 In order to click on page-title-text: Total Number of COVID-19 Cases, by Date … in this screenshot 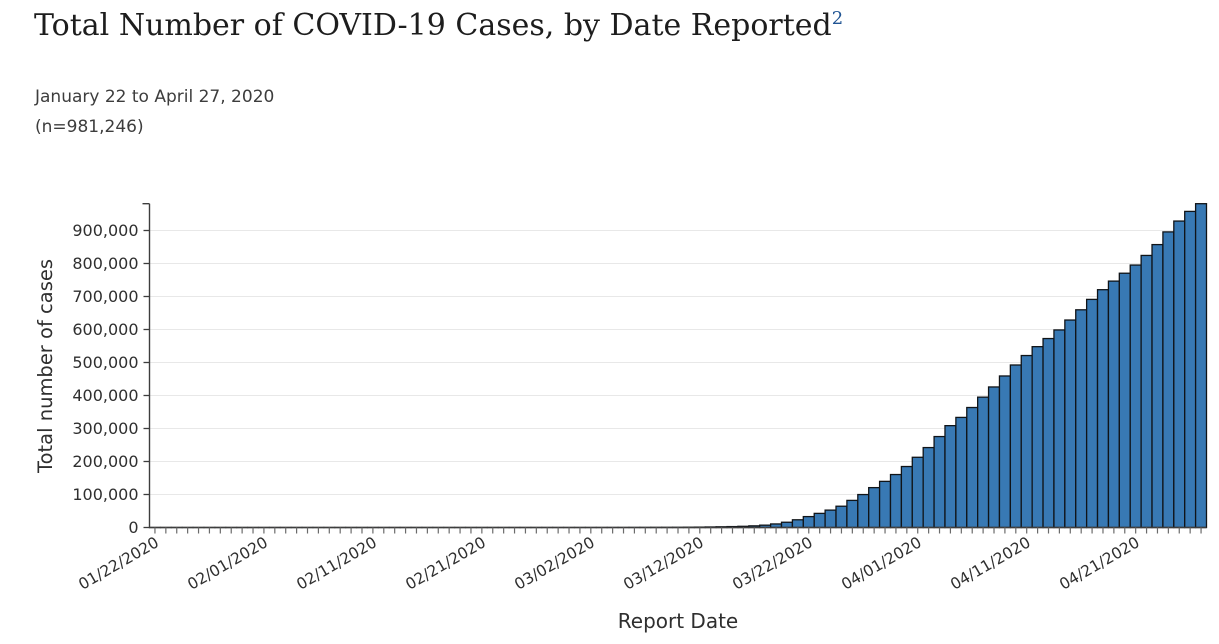, I will do `click(433, 25)`.